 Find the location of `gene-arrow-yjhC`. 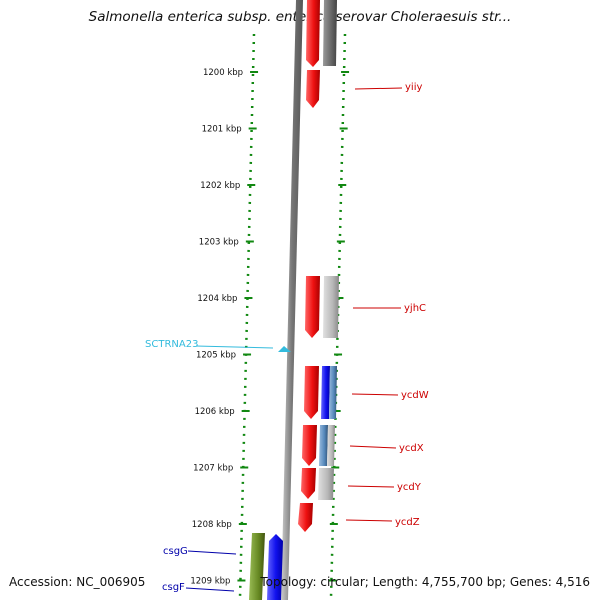

gene-arrow-yjhC is located at coordinates (312, 307).